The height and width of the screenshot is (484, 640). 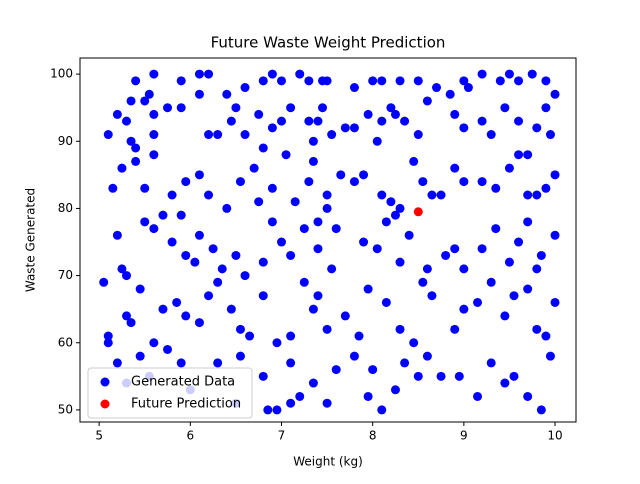 What do you see at coordinates (183, 382) in the screenshot?
I see `legend-label: Generated Data` at bounding box center [183, 382].